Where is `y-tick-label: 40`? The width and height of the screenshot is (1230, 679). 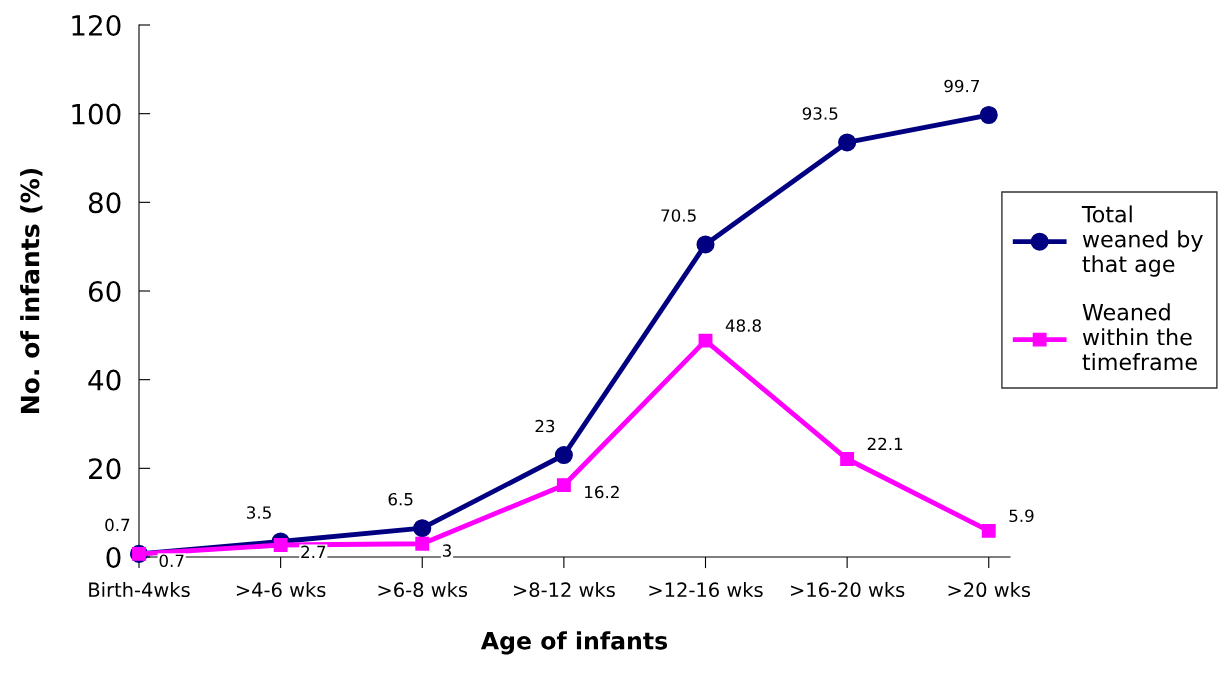 y-tick-label: 40 is located at coordinates (104, 380).